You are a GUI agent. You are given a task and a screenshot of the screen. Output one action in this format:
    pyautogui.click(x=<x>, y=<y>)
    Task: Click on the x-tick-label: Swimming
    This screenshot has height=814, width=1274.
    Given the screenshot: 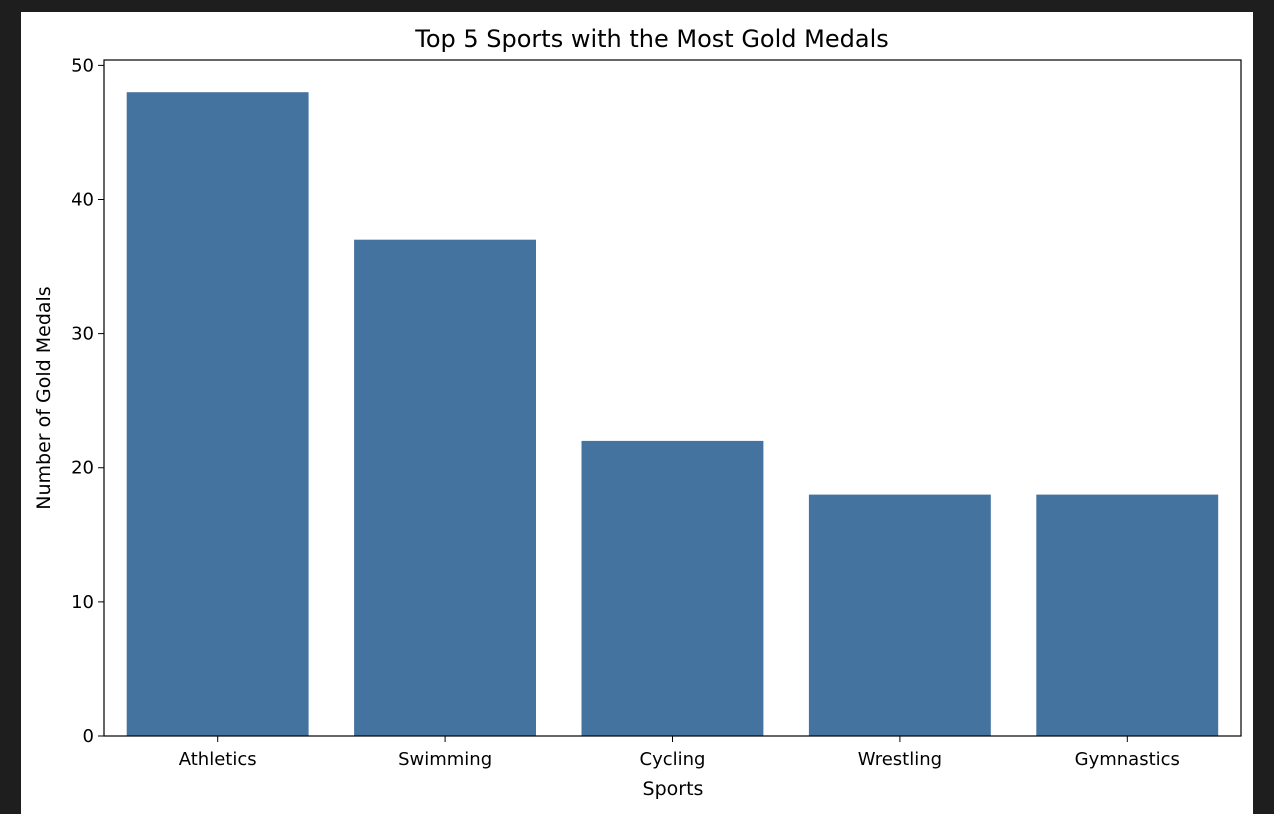 What is the action you would take?
    pyautogui.click(x=445, y=759)
    